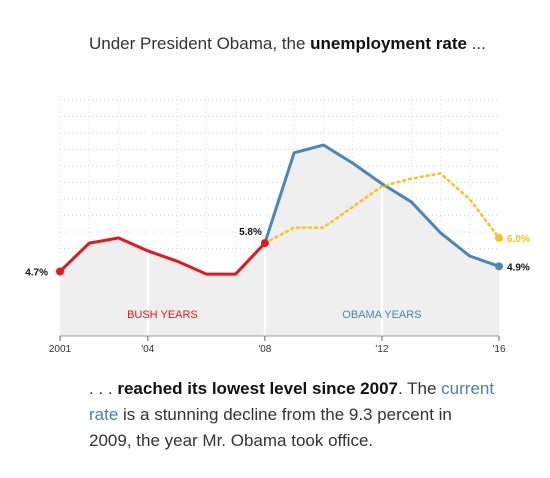 This screenshot has width=550, height=478. What do you see at coordinates (420, 388) in the screenshot?
I see `footer-middle: . The` at bounding box center [420, 388].